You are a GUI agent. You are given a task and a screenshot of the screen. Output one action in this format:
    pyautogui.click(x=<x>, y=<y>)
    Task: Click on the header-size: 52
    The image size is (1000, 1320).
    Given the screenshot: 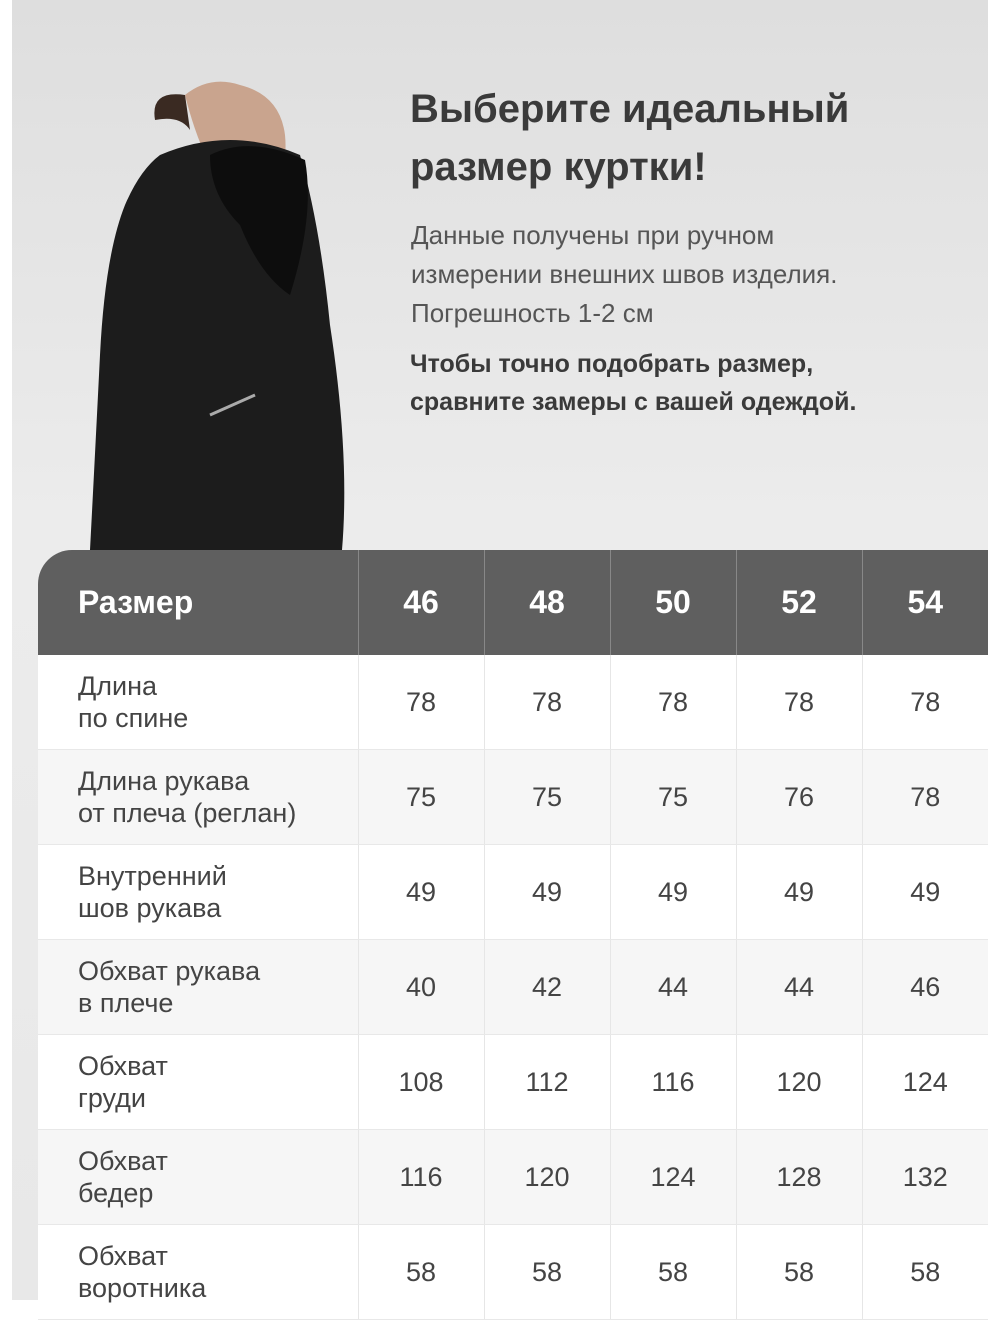 What is the action you would take?
    pyautogui.click(x=798, y=602)
    